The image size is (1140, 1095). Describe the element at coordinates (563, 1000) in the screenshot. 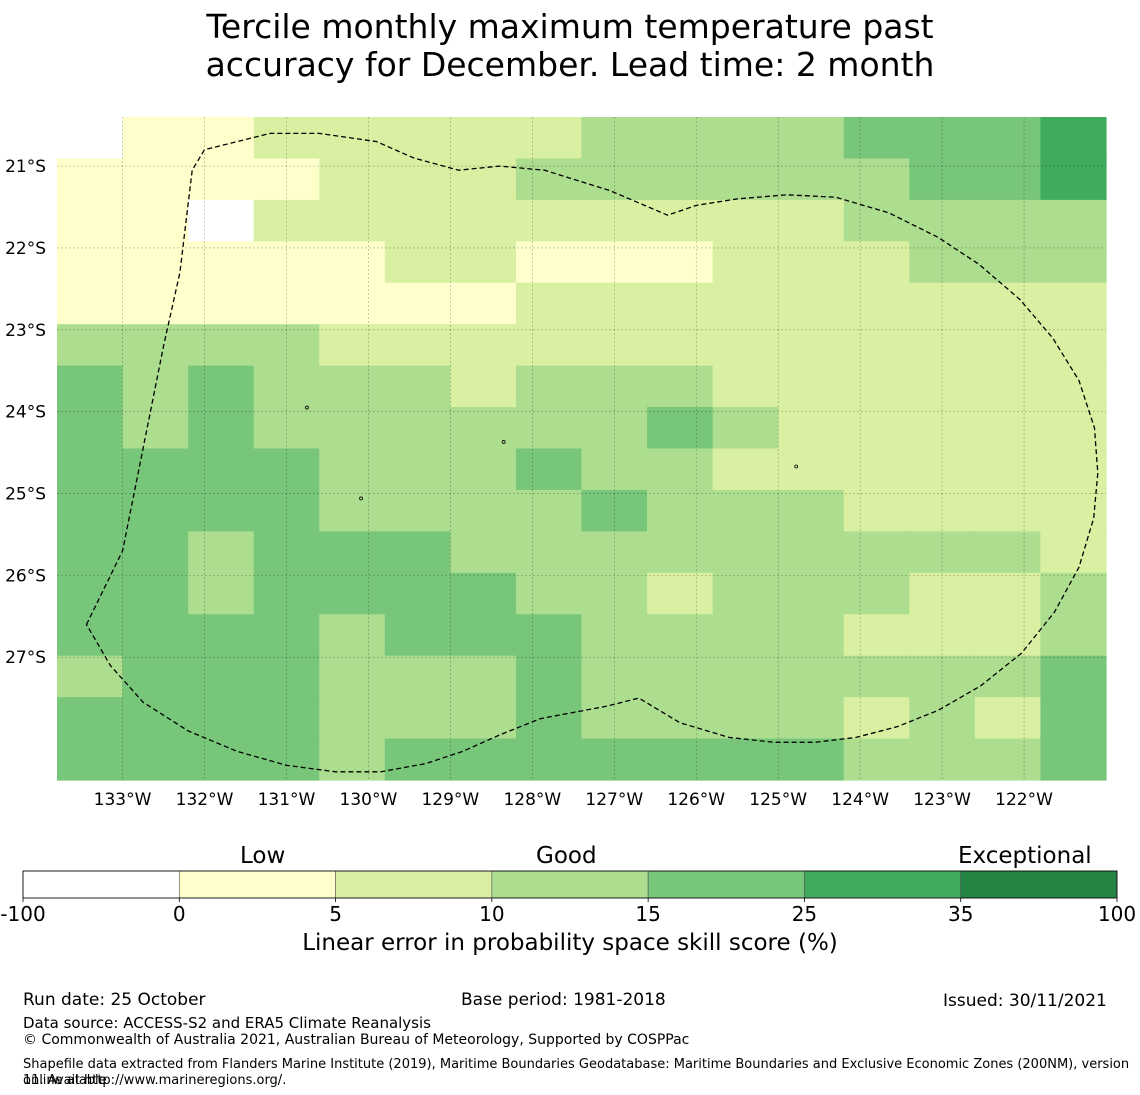

I see `base-period: Base period: 1981-2018` at that location.